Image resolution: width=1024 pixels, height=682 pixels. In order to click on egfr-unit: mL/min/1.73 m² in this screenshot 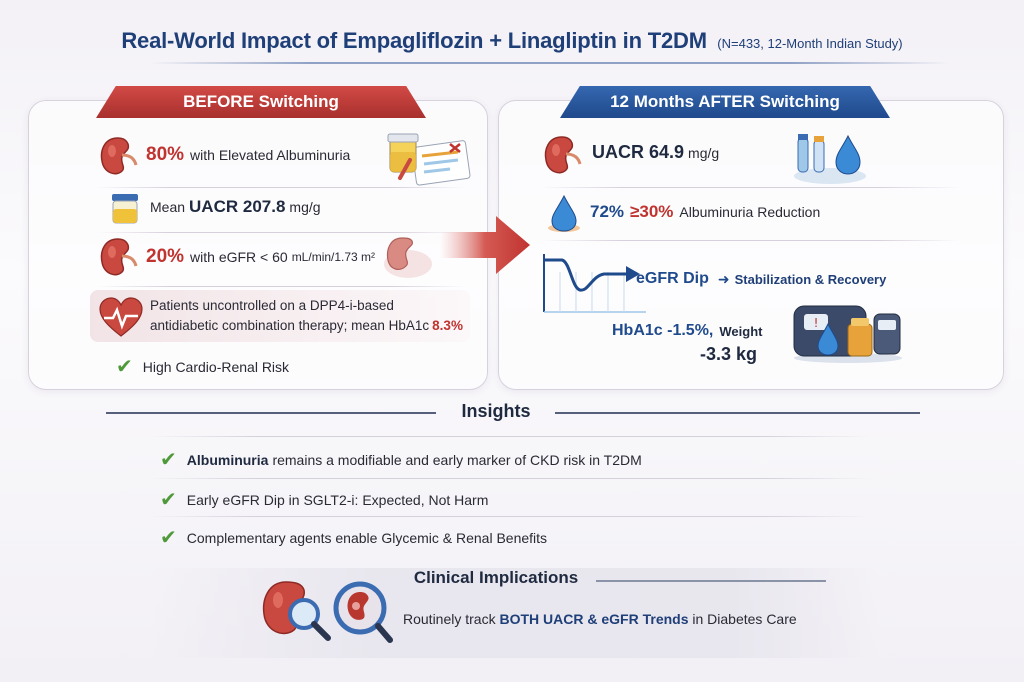, I will do `click(333, 257)`.